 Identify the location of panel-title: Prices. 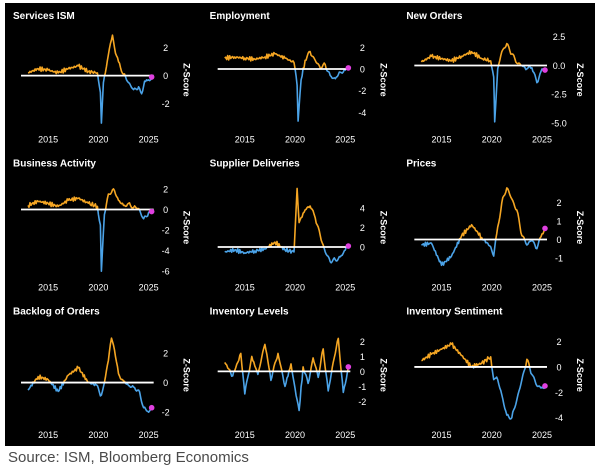
(421, 164).